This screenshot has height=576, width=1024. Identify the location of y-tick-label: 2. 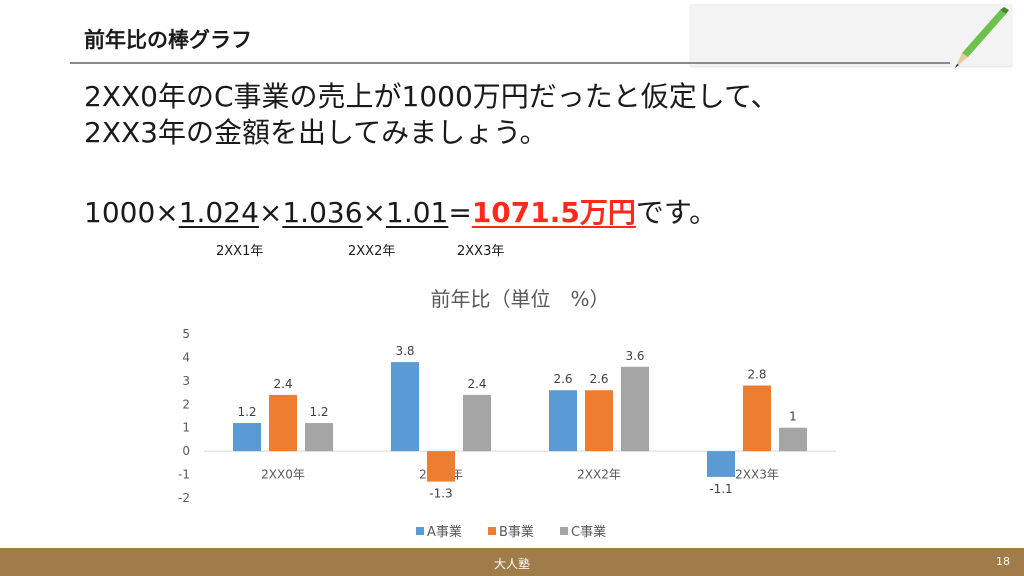
(186, 404).